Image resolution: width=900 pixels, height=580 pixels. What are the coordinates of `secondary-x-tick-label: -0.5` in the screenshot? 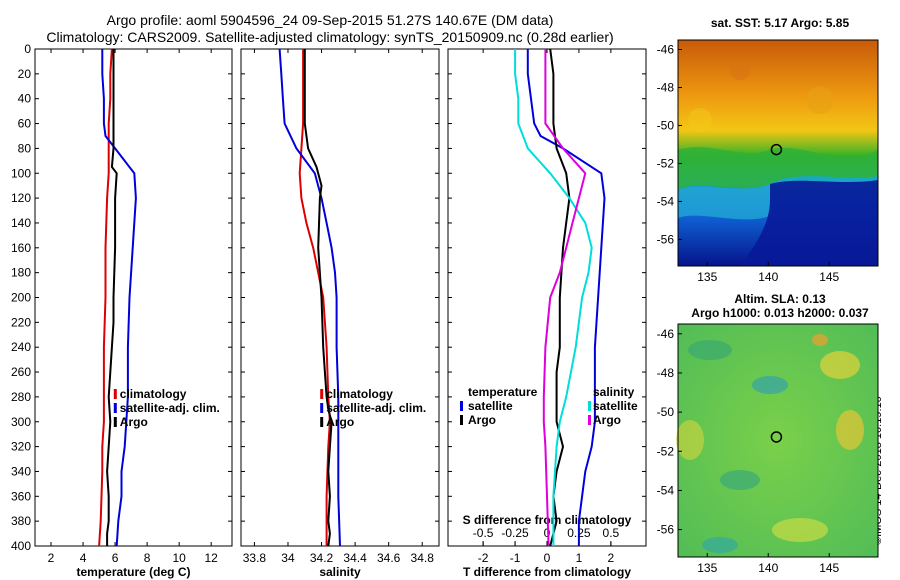 It's located at (483, 533).